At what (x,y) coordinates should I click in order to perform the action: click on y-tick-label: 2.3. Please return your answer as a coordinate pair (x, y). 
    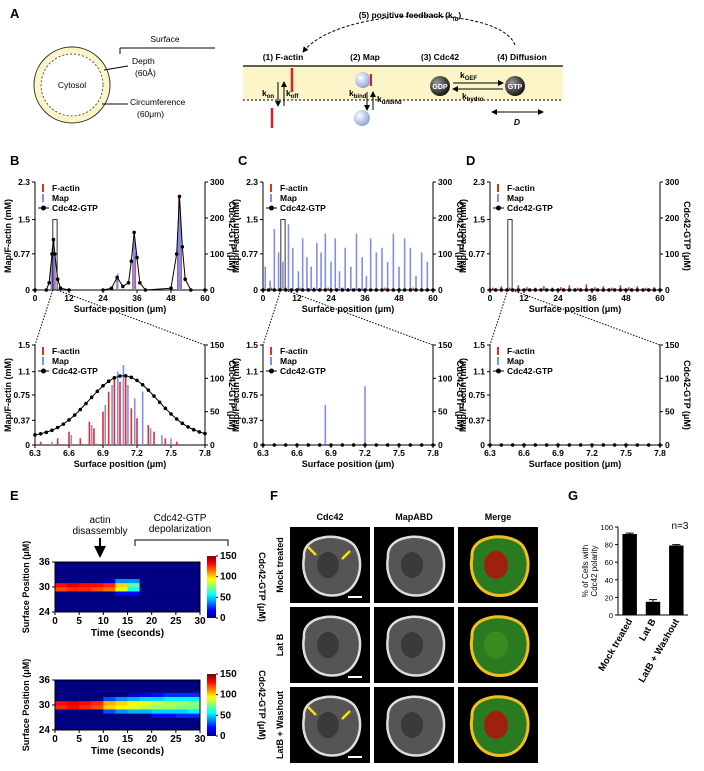
    Looking at the image, I should click on (24, 182).